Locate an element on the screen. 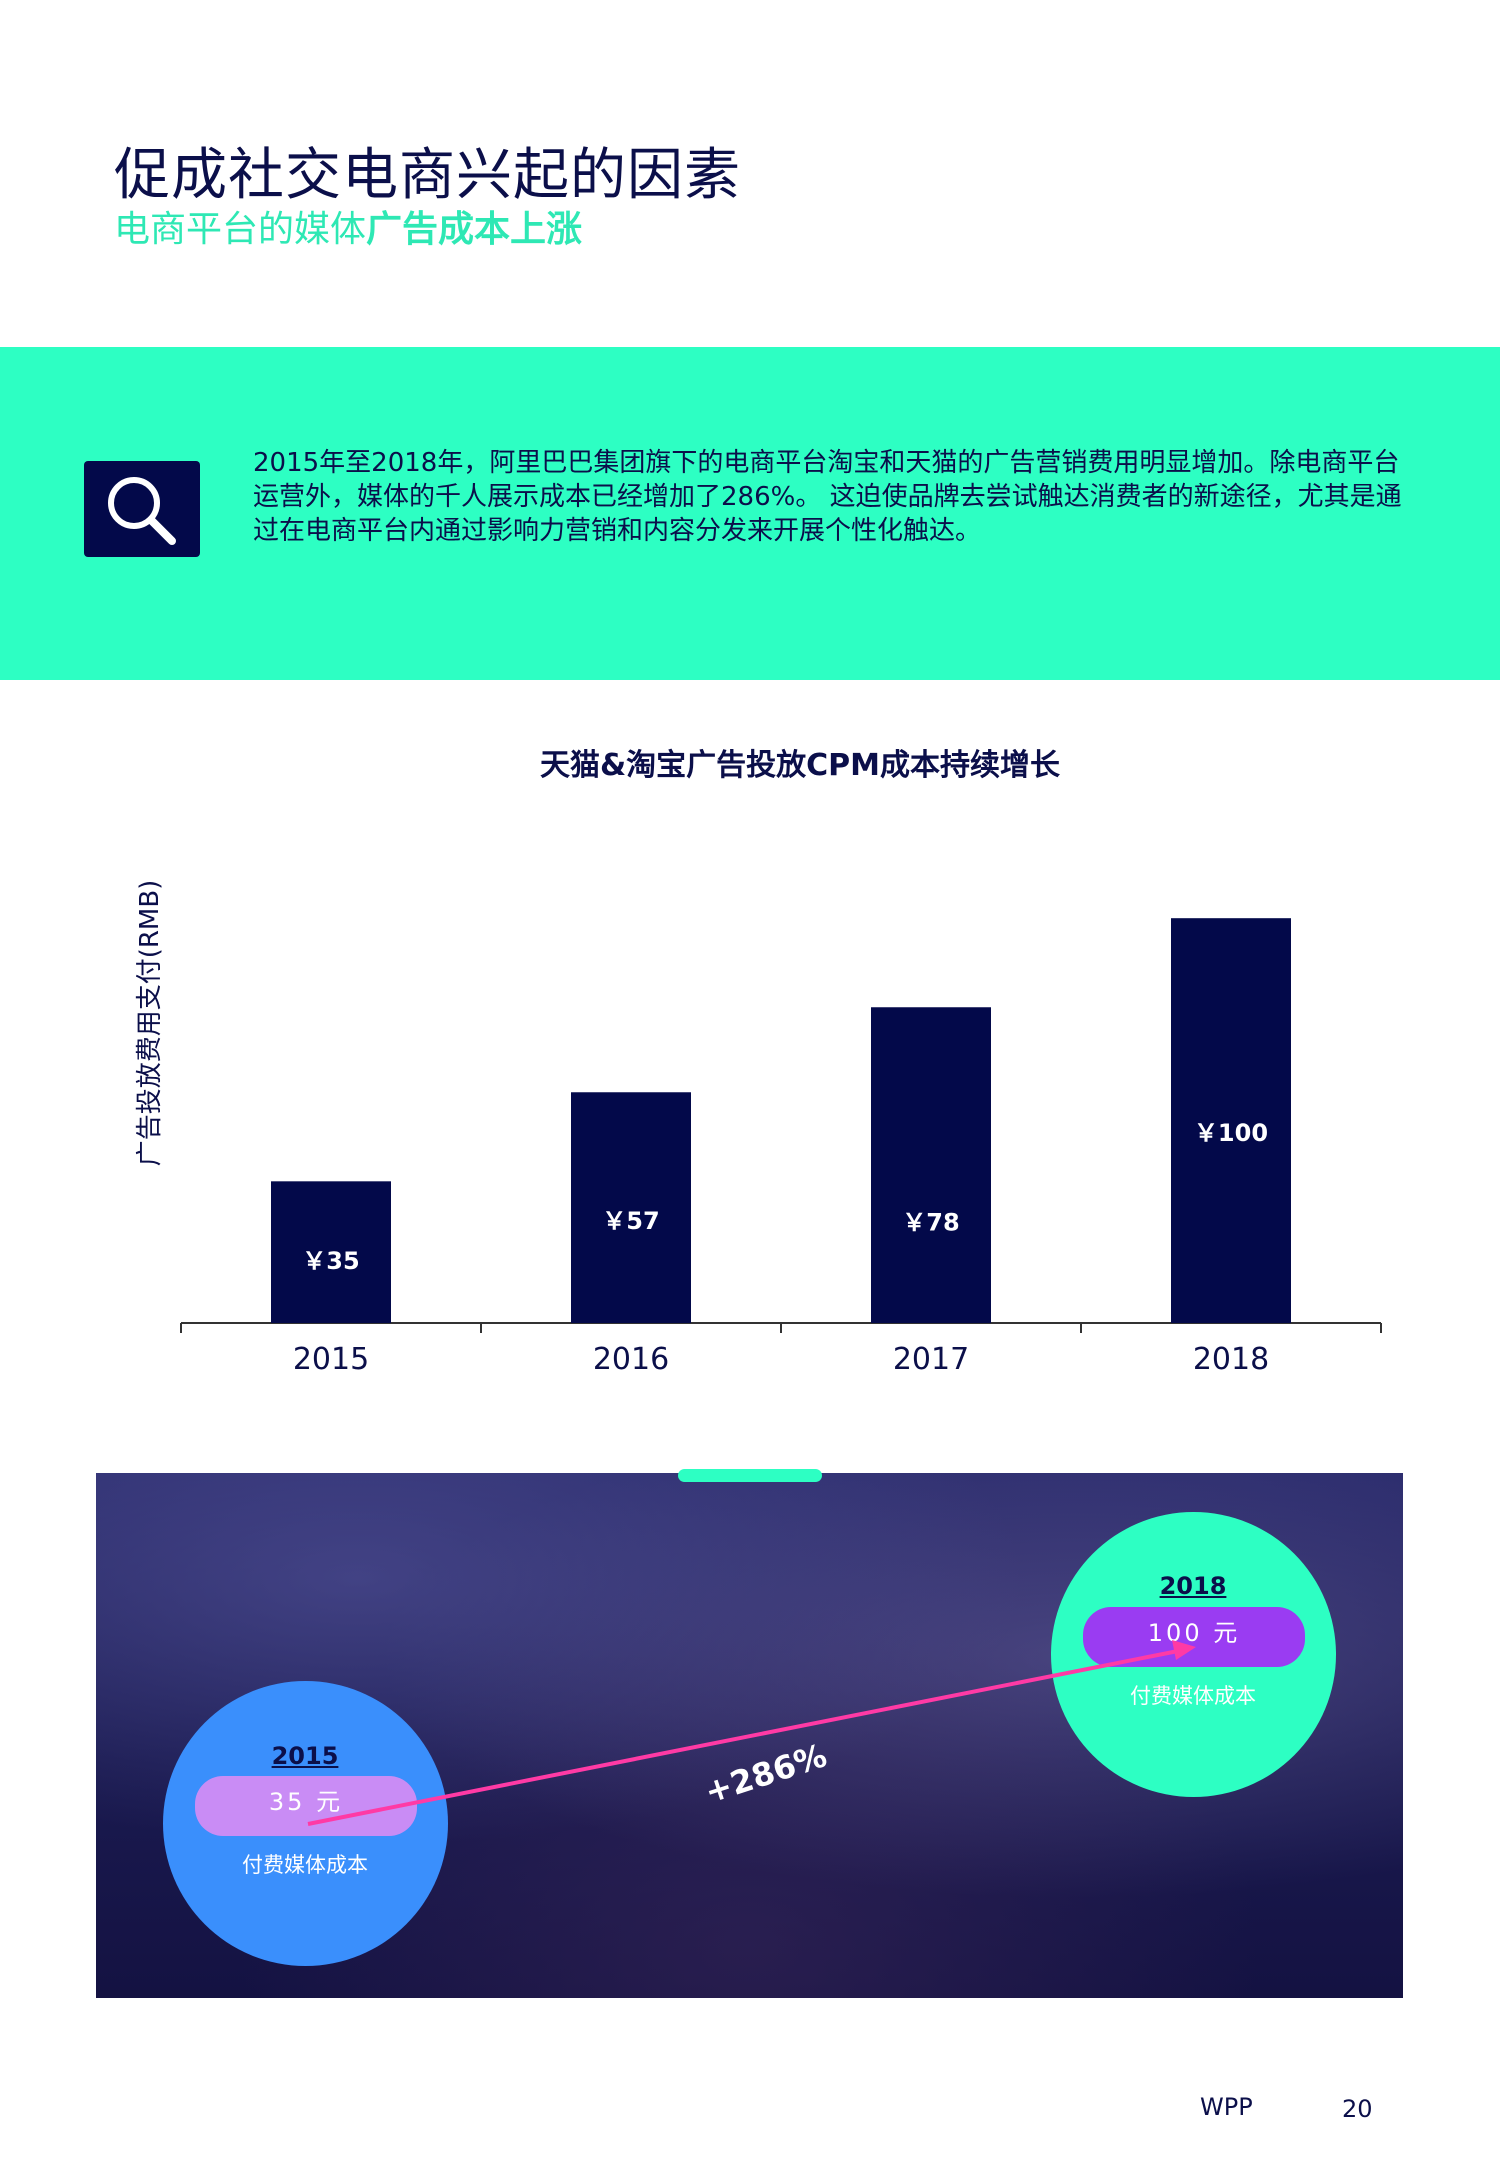 The image size is (1500, 2167). data-label-2017: ￥78 is located at coordinates (930, 1222).